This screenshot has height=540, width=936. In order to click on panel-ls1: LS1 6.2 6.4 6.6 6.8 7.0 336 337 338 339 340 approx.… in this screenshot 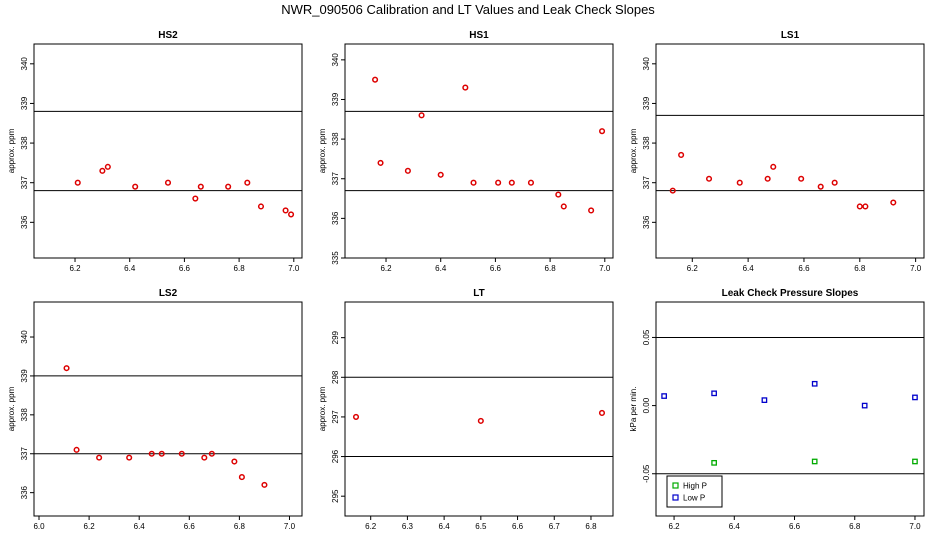, I will do `click(777, 151)`.